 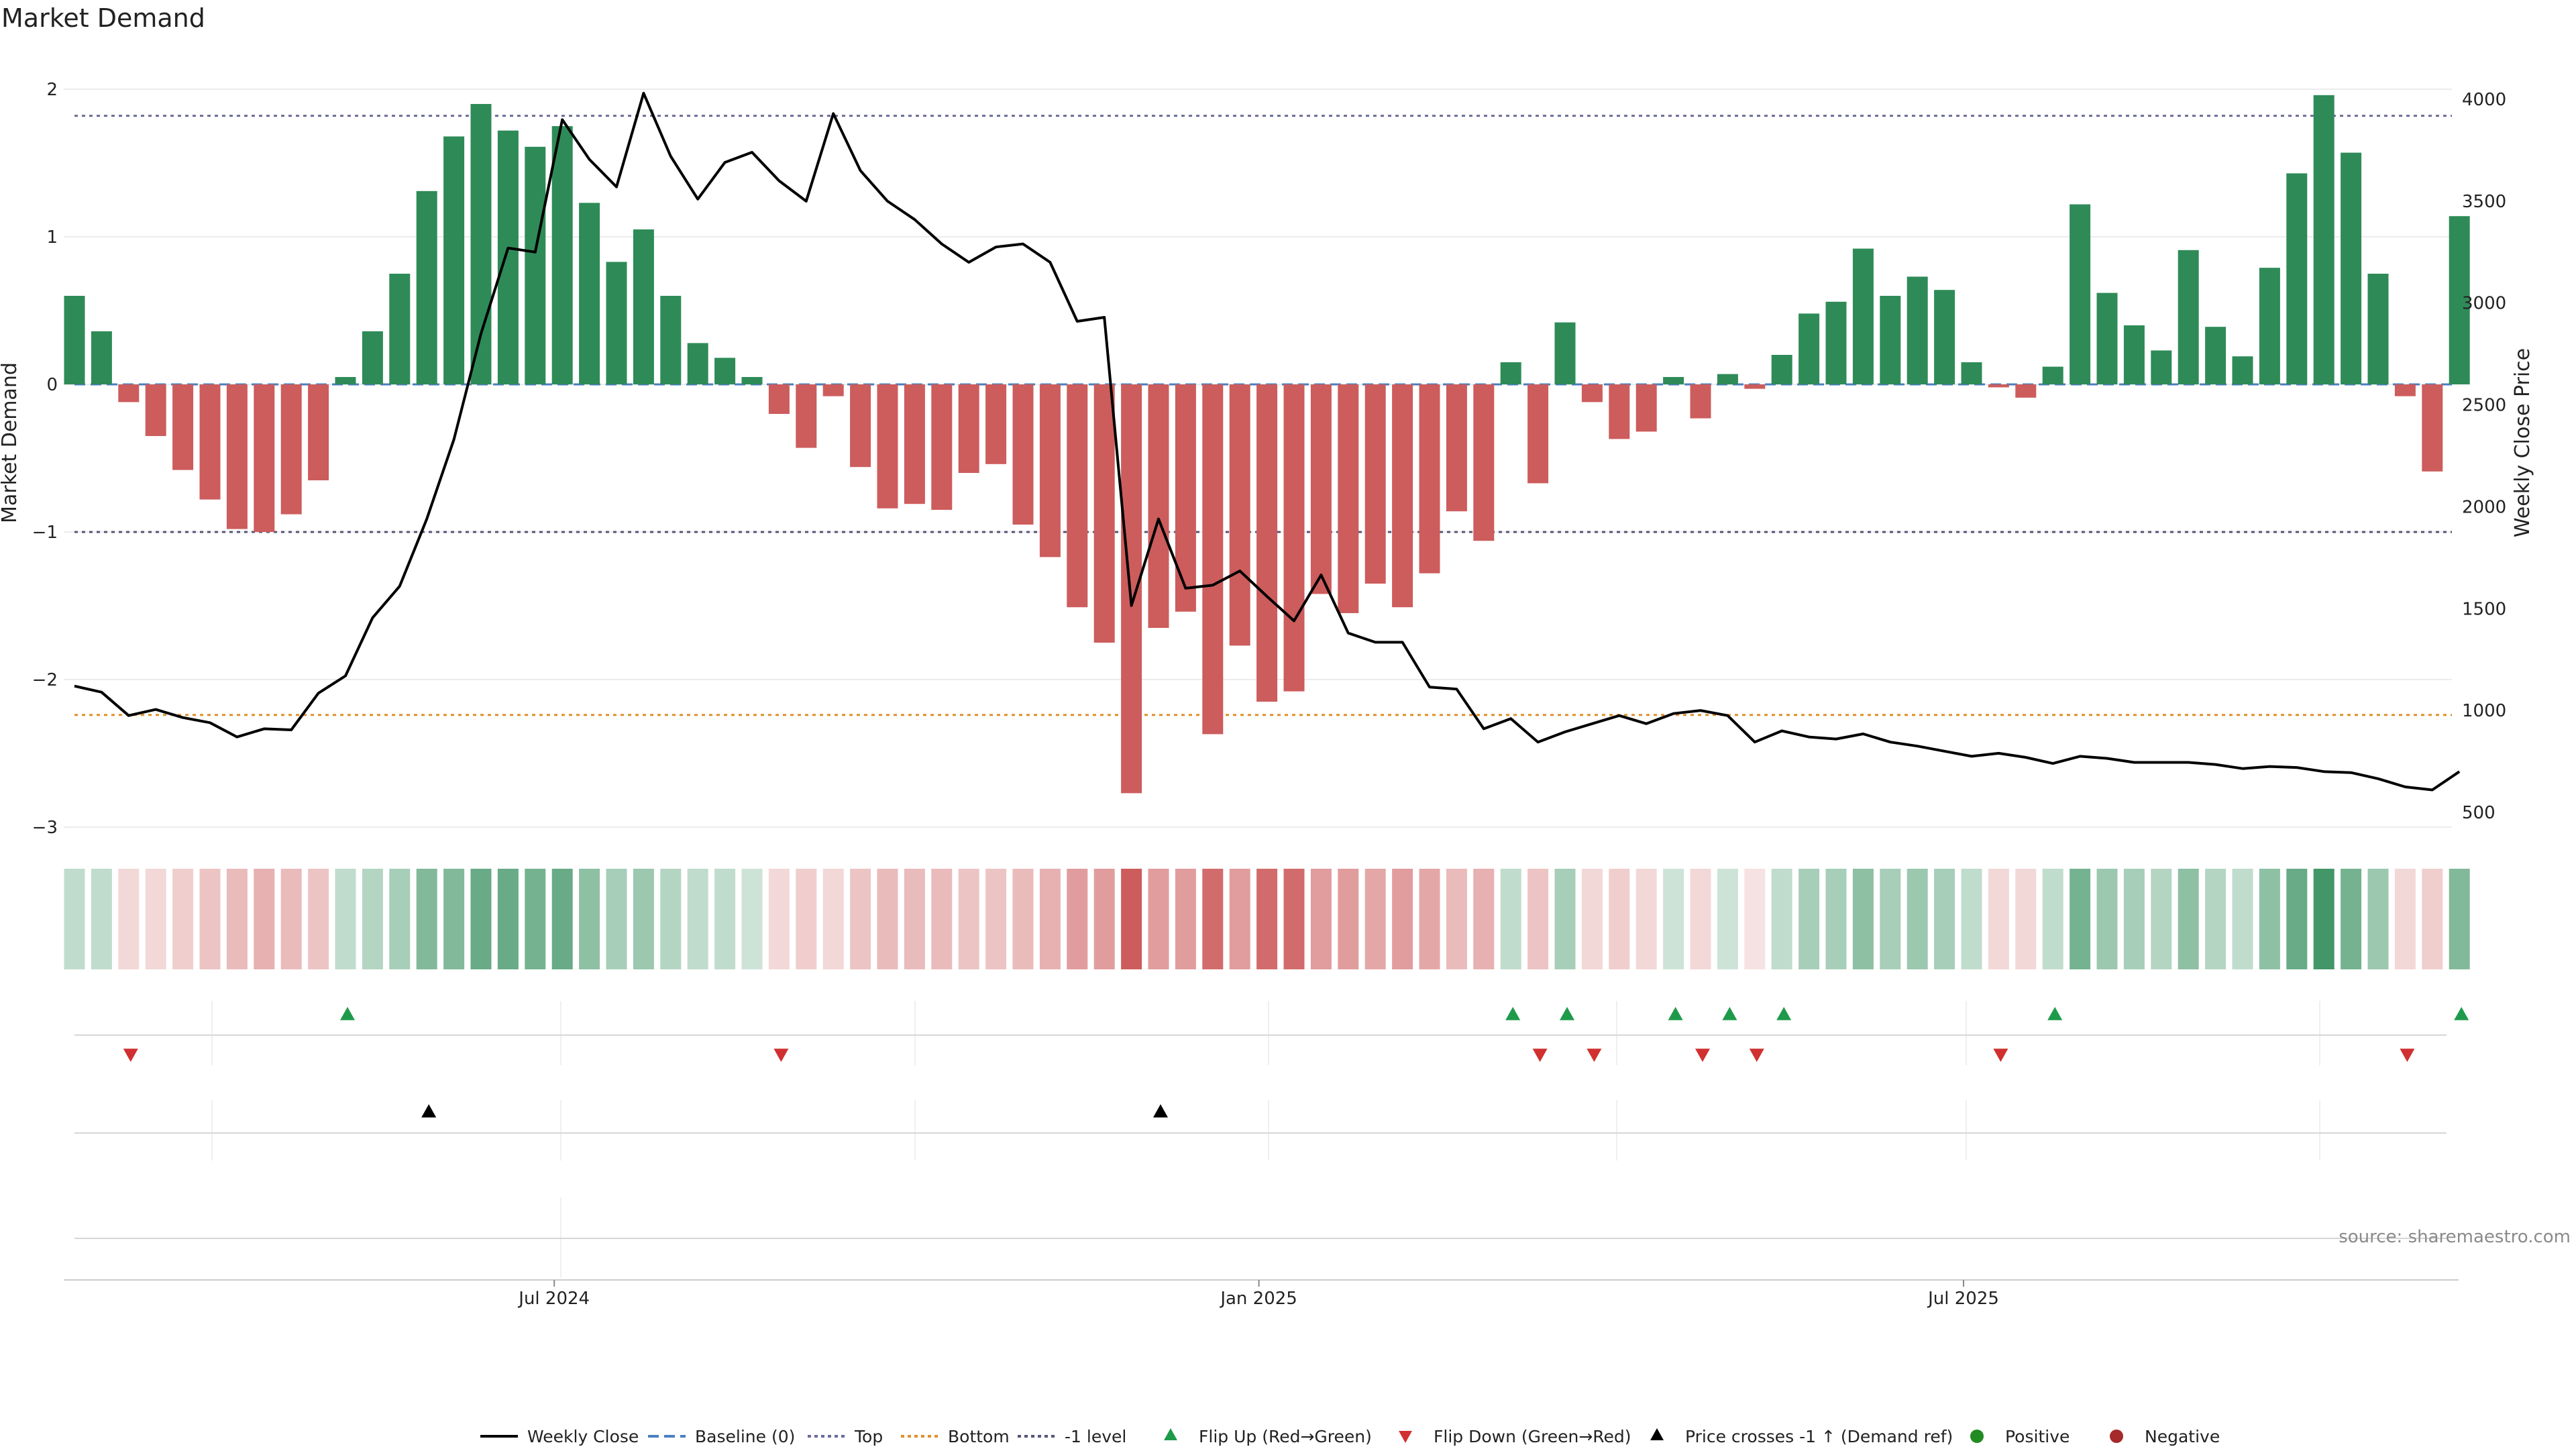 What do you see at coordinates (1095, 1436) in the screenshot?
I see `legend-label: -1 level` at bounding box center [1095, 1436].